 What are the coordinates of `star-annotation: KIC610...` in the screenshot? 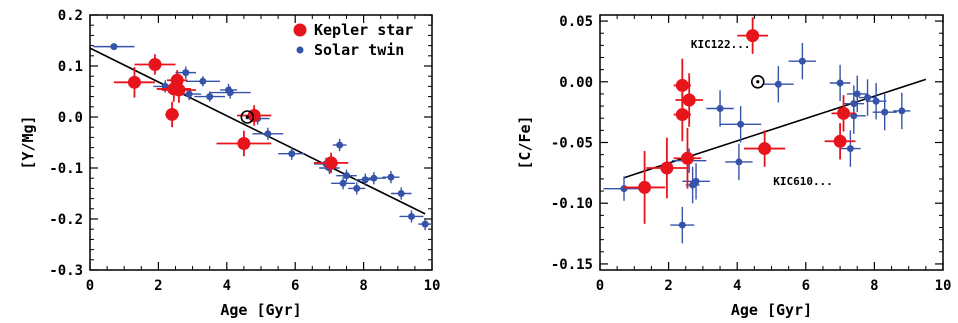 It's located at (803, 181).